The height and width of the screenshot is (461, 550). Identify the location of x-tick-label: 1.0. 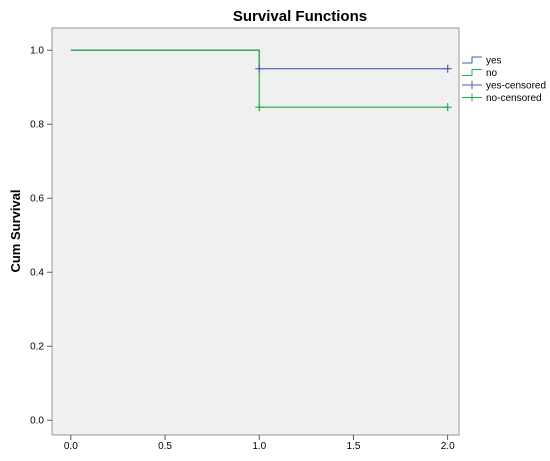
(259, 446).